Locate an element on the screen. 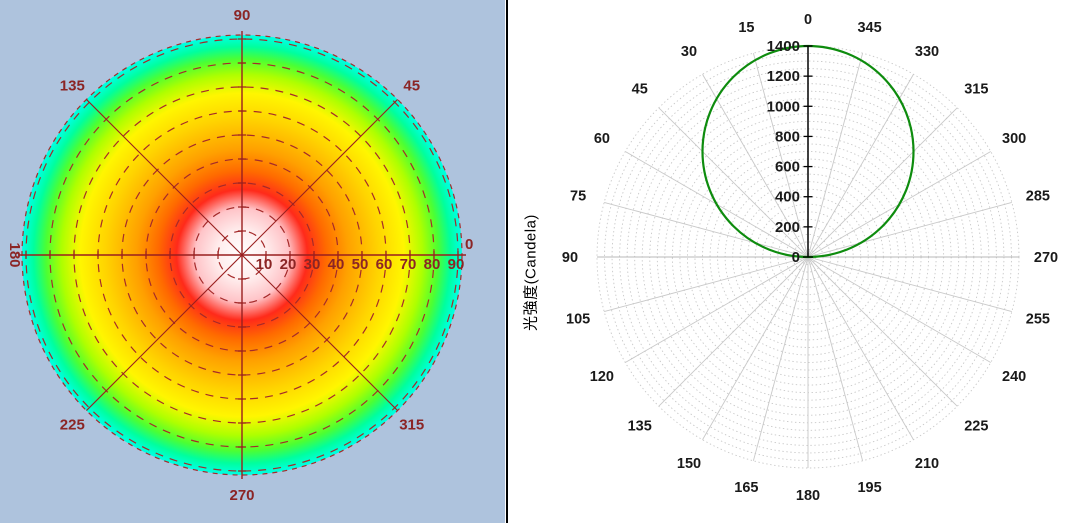 The width and height of the screenshot is (1068, 523). origin-label: 0 is located at coordinates (796, 257).